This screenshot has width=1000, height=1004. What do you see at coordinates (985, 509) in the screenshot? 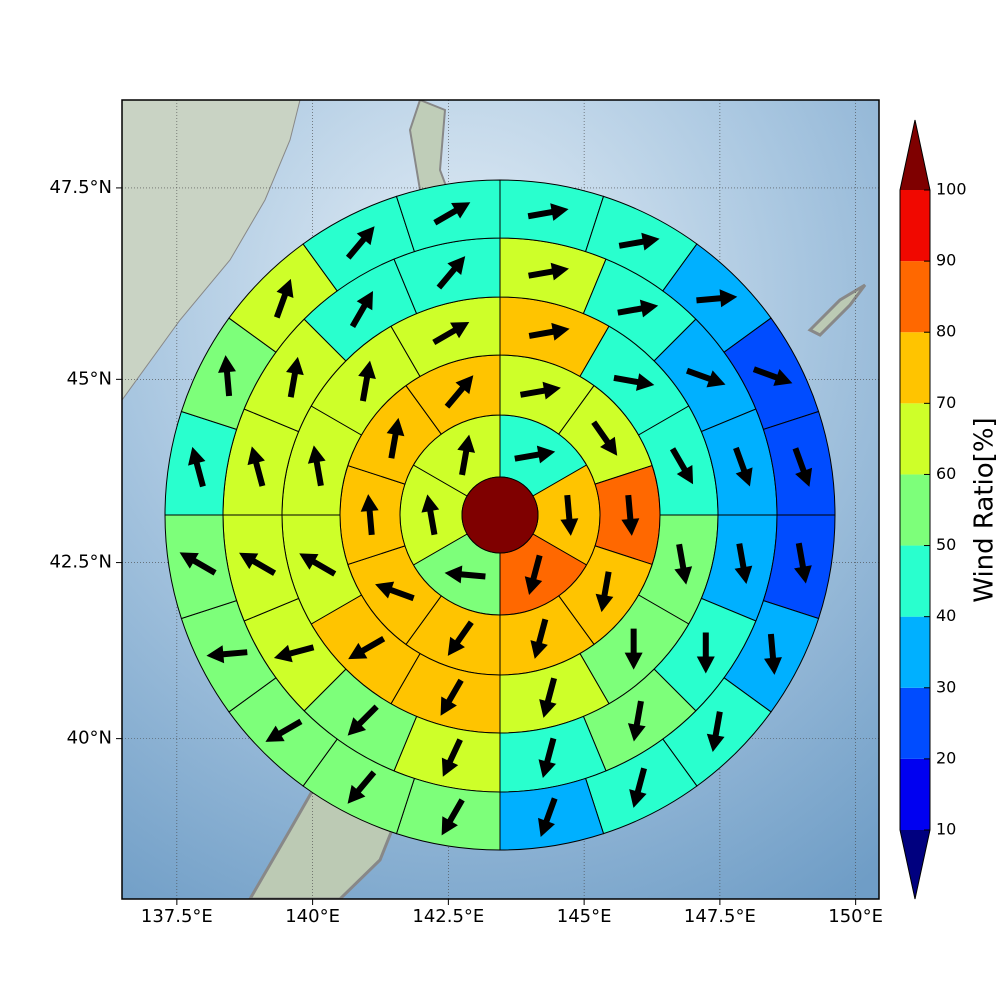
I see `colorbar-label: Wind Ratio[%]` at bounding box center [985, 509].